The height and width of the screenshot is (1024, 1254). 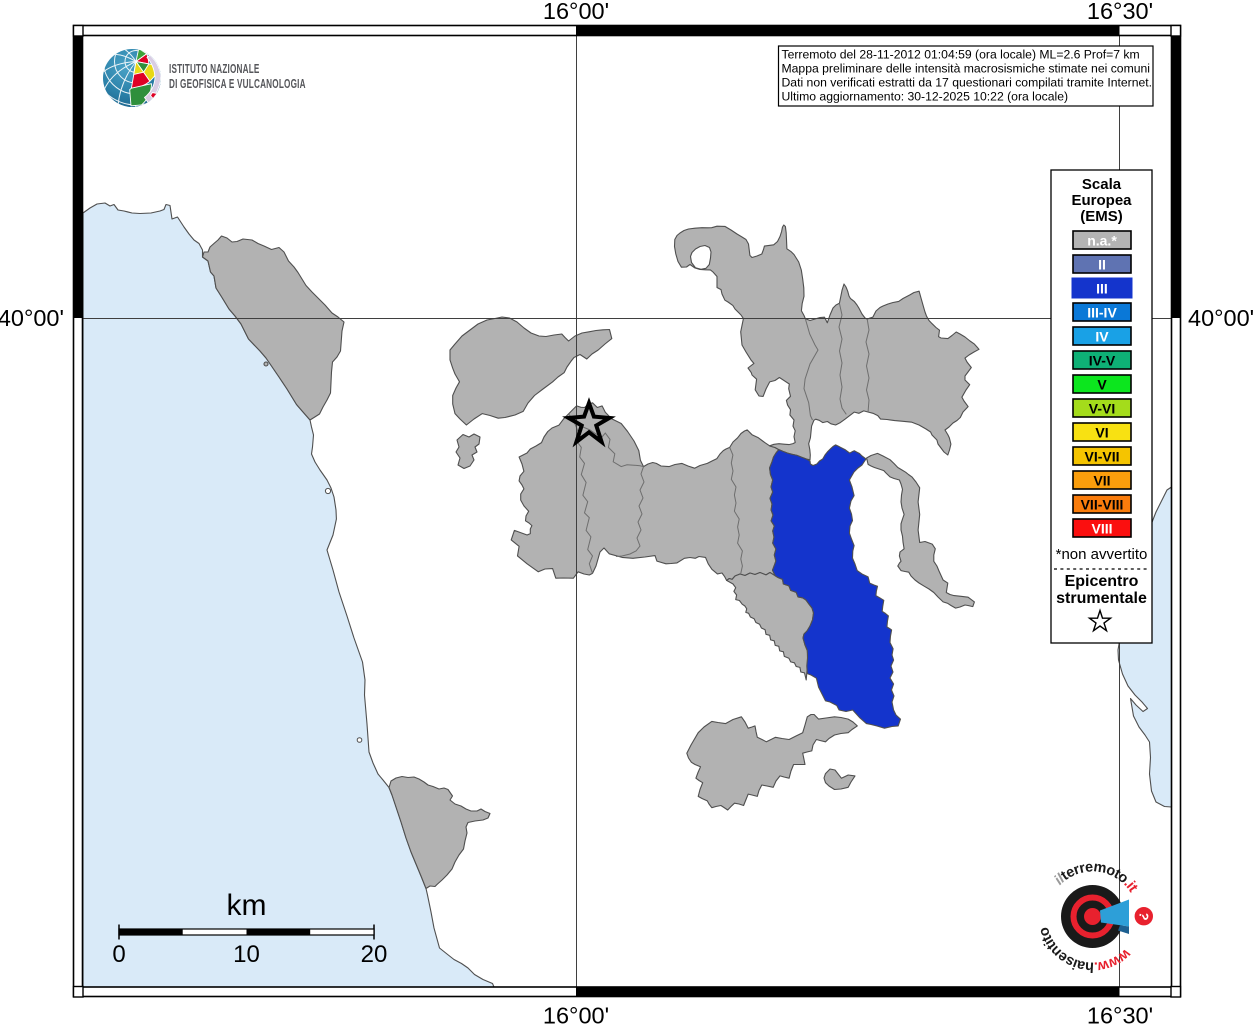 I want to click on svg-text: VII-VIII, so click(x=1102, y=505).